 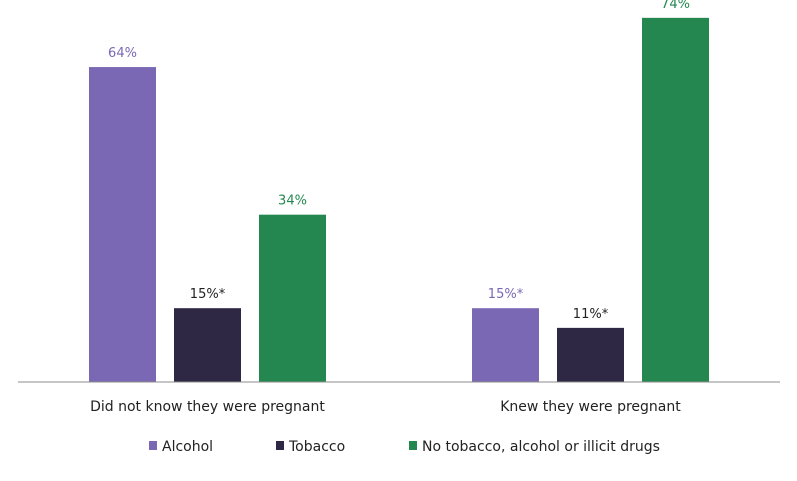 I want to click on bar-tobacco-knew-they-were-pregnant, so click(x=590, y=354).